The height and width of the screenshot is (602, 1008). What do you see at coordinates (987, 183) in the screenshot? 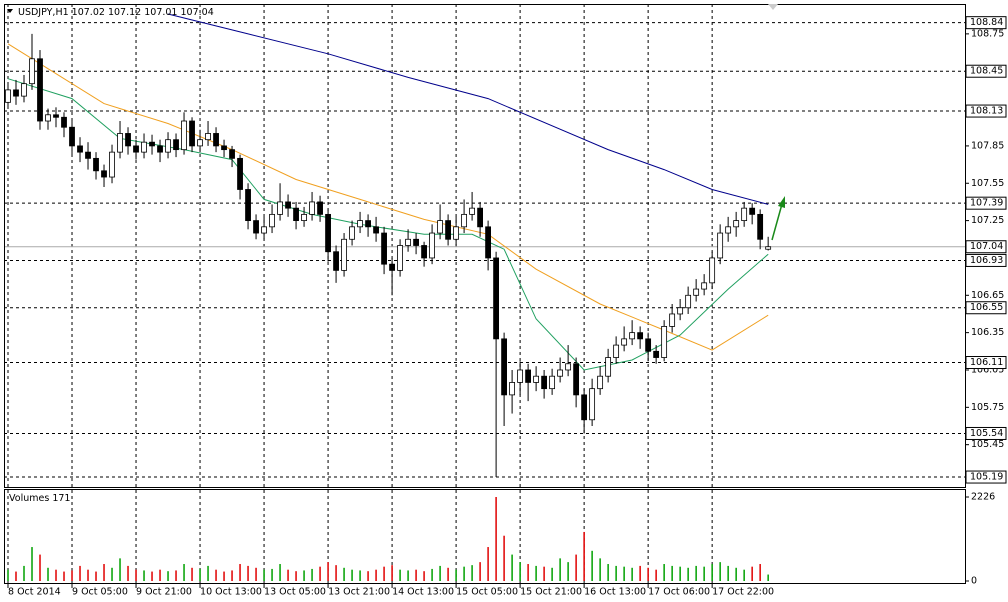
I see `y-tick-label: 107.55` at bounding box center [987, 183].